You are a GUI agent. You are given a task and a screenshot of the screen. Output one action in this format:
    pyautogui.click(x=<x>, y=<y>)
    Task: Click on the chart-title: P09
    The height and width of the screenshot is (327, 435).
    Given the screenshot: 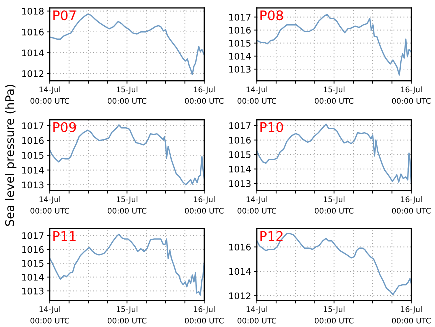 What is the action you would take?
    pyautogui.click(x=65, y=127)
    